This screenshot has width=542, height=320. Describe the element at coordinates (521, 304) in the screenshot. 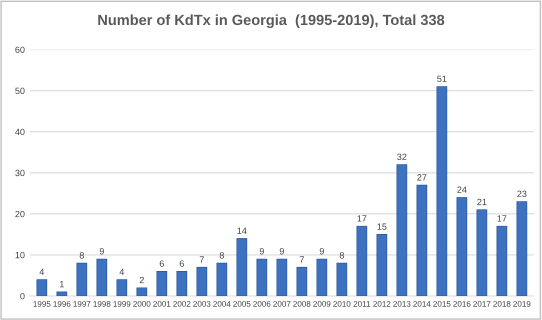

I see `x-tick-label: 2019` at that location.